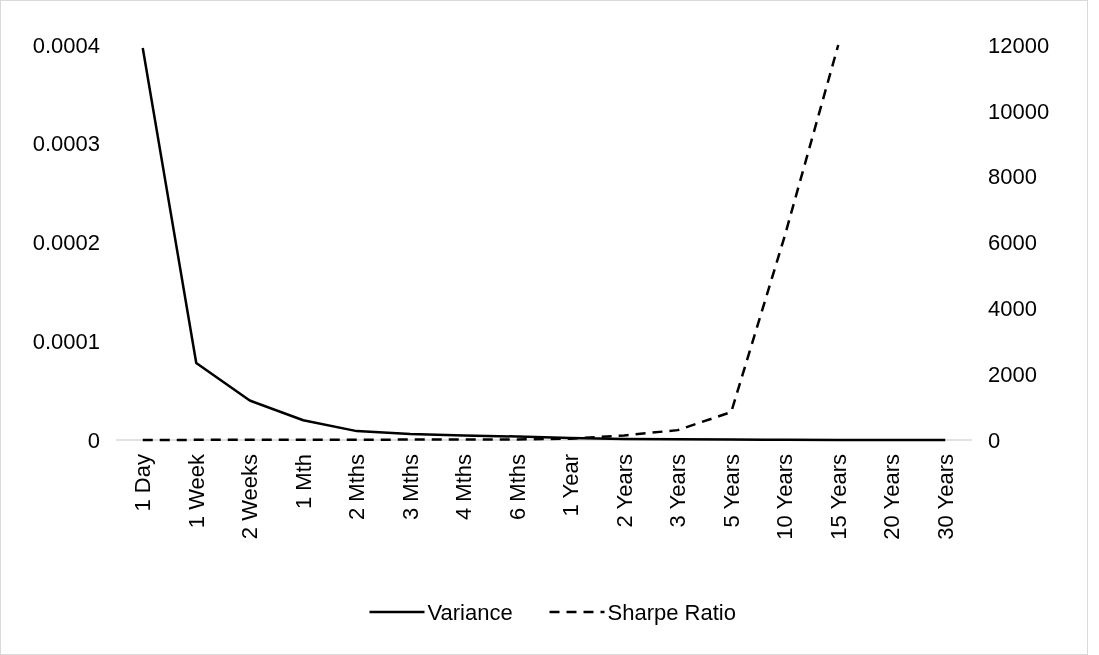  I want to click on y2-tick-label: 4000, so click(1012, 309).